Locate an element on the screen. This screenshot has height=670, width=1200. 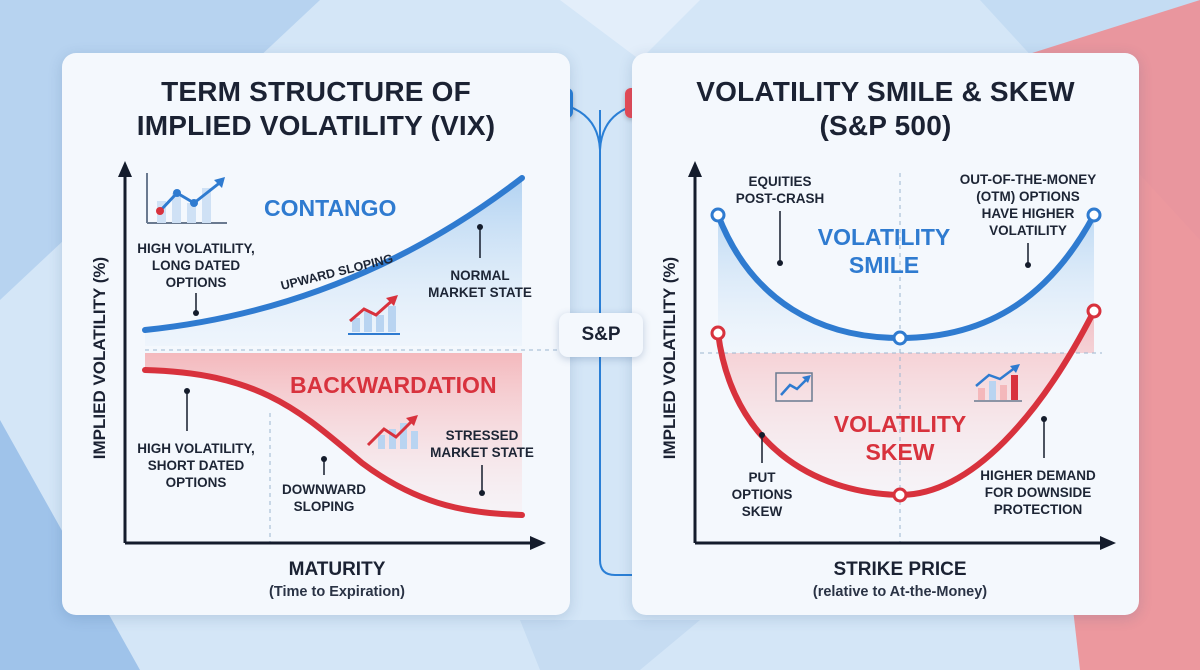
skew-note-right: HIGHER DEMAND FOR DOWNSIDE PROTECTION is located at coordinates (1038, 466).